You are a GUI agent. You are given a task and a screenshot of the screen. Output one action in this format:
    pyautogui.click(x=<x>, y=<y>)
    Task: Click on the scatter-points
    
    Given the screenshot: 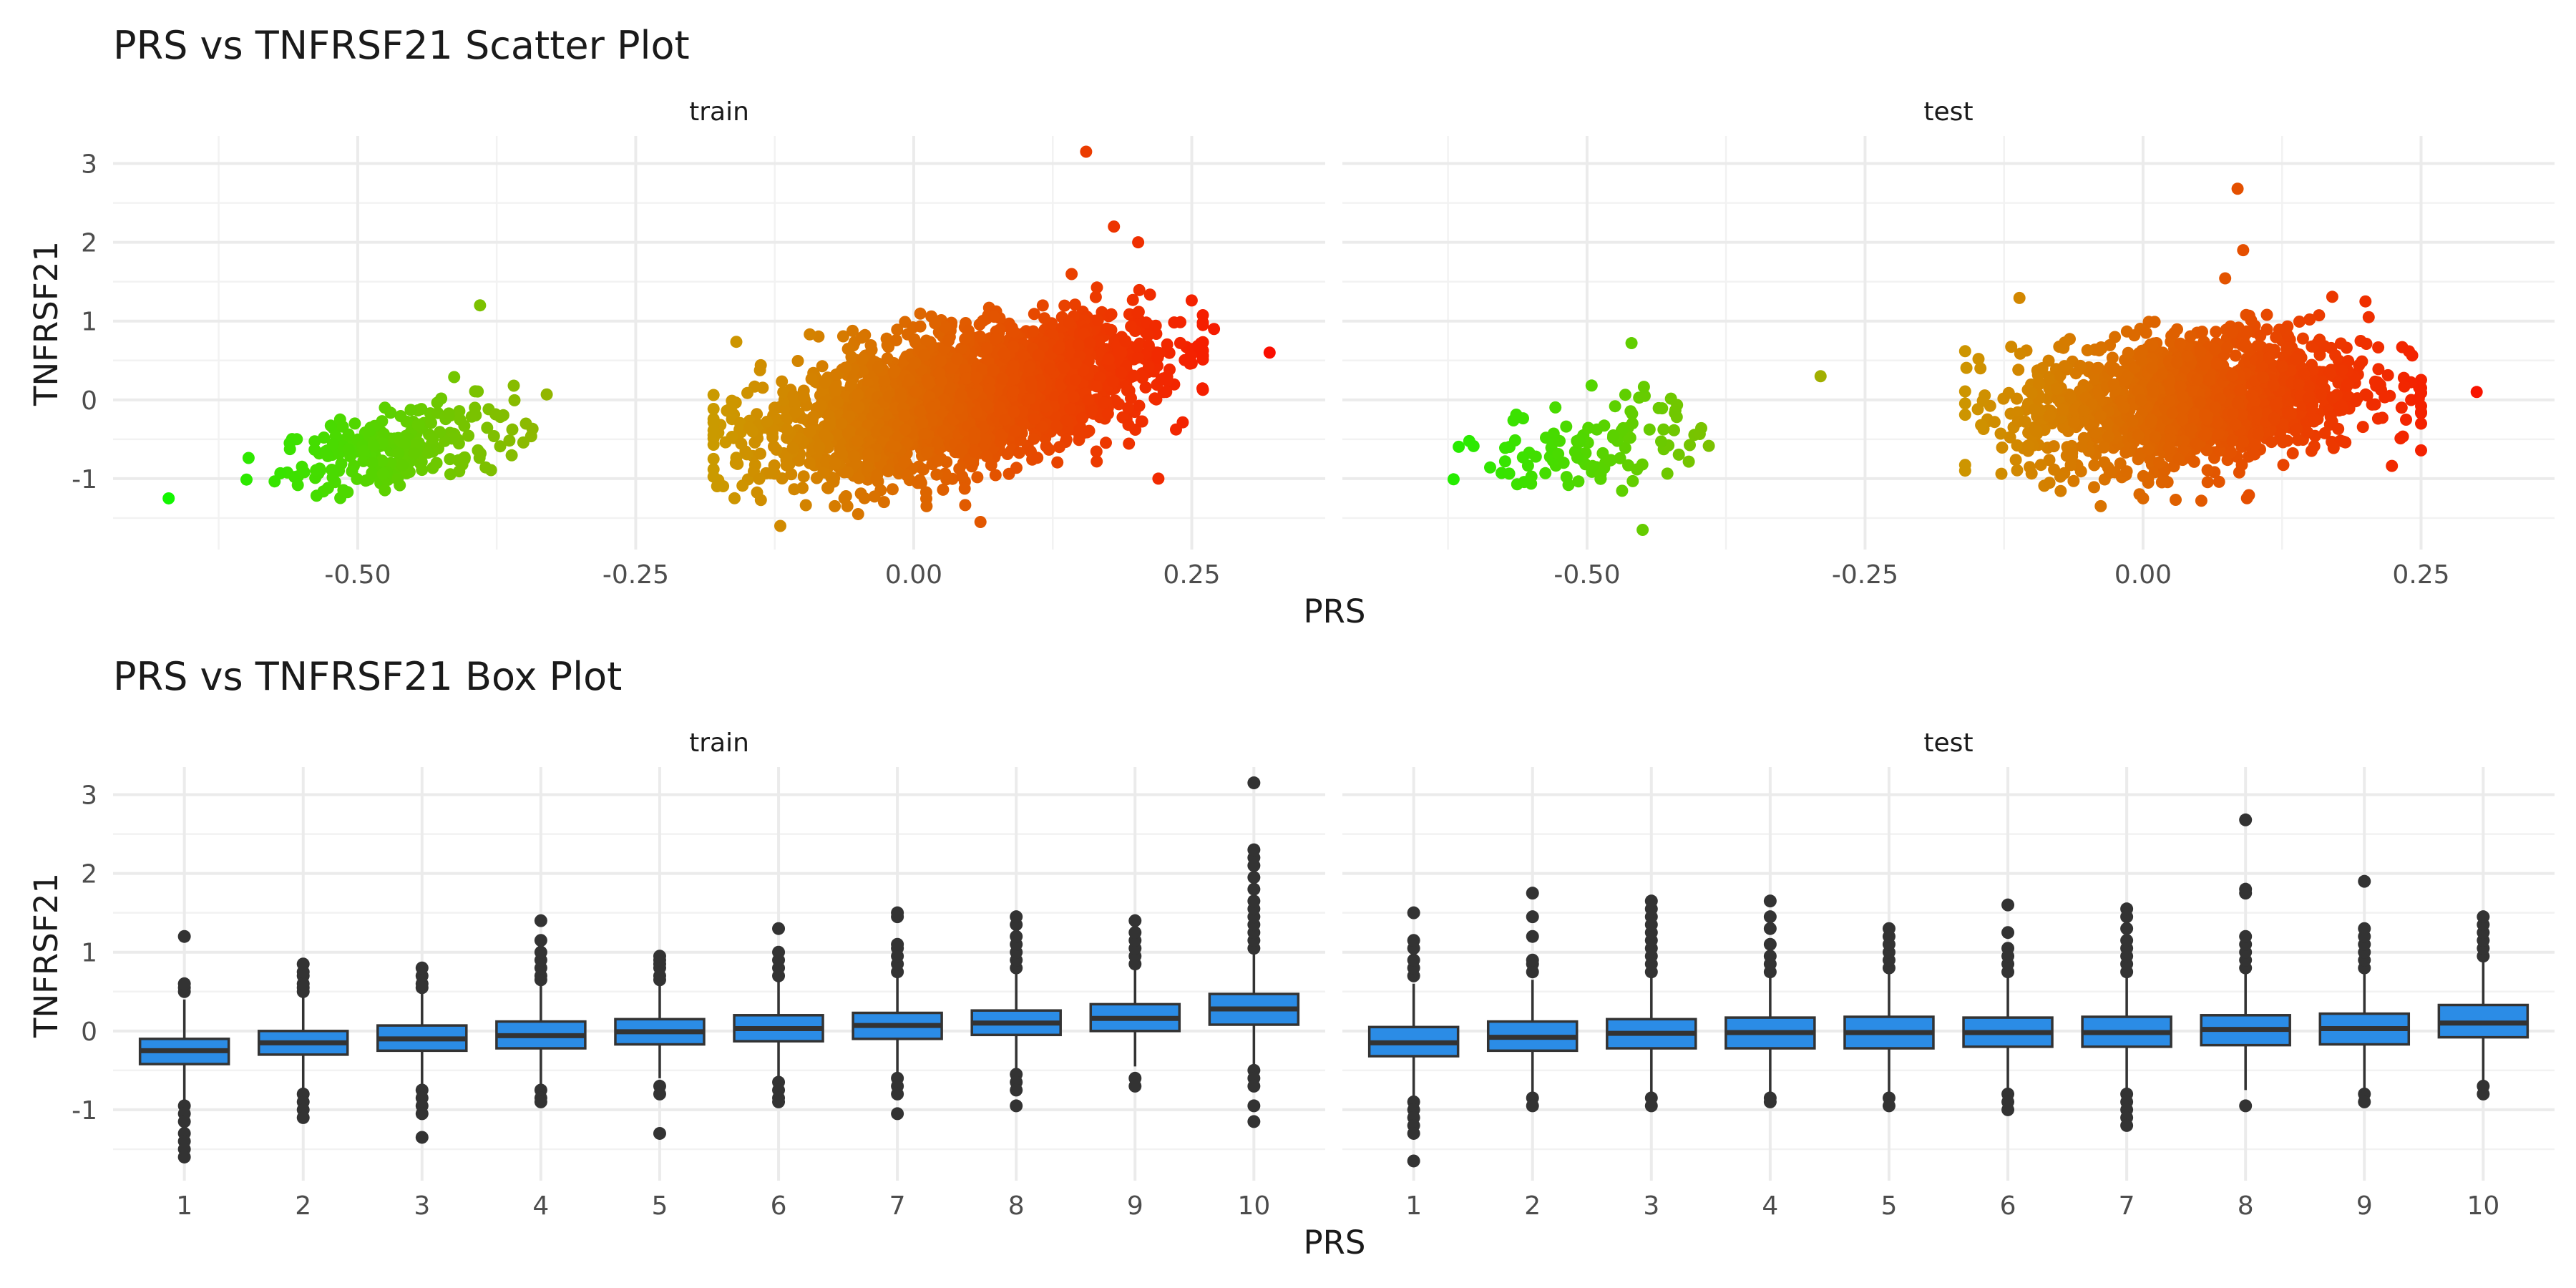 What is the action you would take?
    pyautogui.click(x=719, y=338)
    